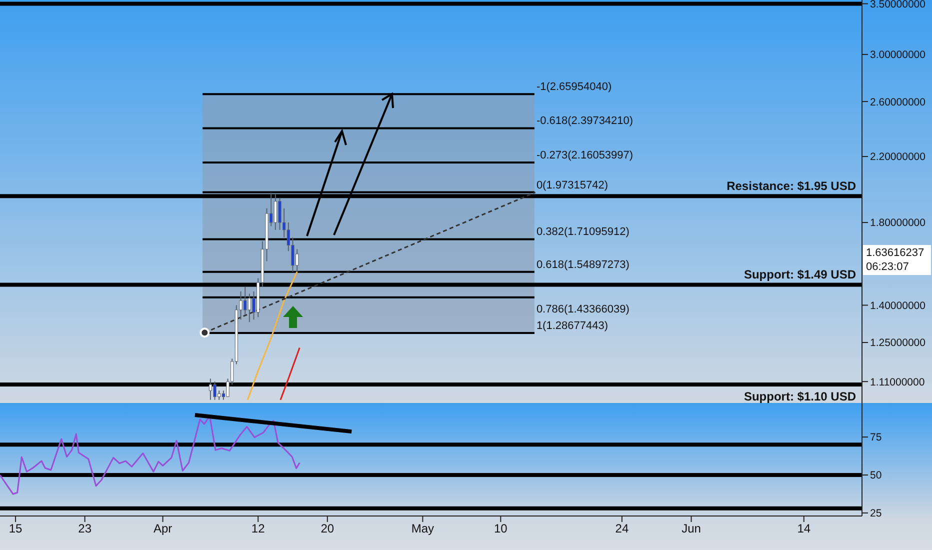 The width and height of the screenshot is (932, 550). I want to click on x-tick-label: 12, so click(258, 529).